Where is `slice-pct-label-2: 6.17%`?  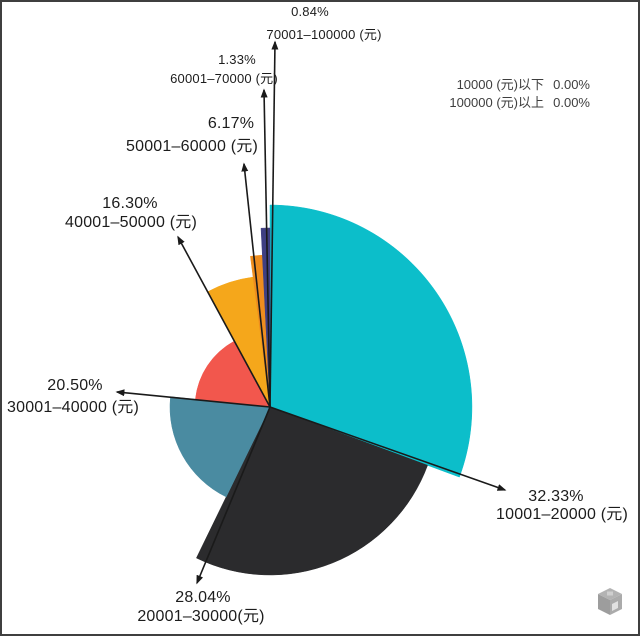 slice-pct-label-2: 6.17% is located at coordinates (231, 123).